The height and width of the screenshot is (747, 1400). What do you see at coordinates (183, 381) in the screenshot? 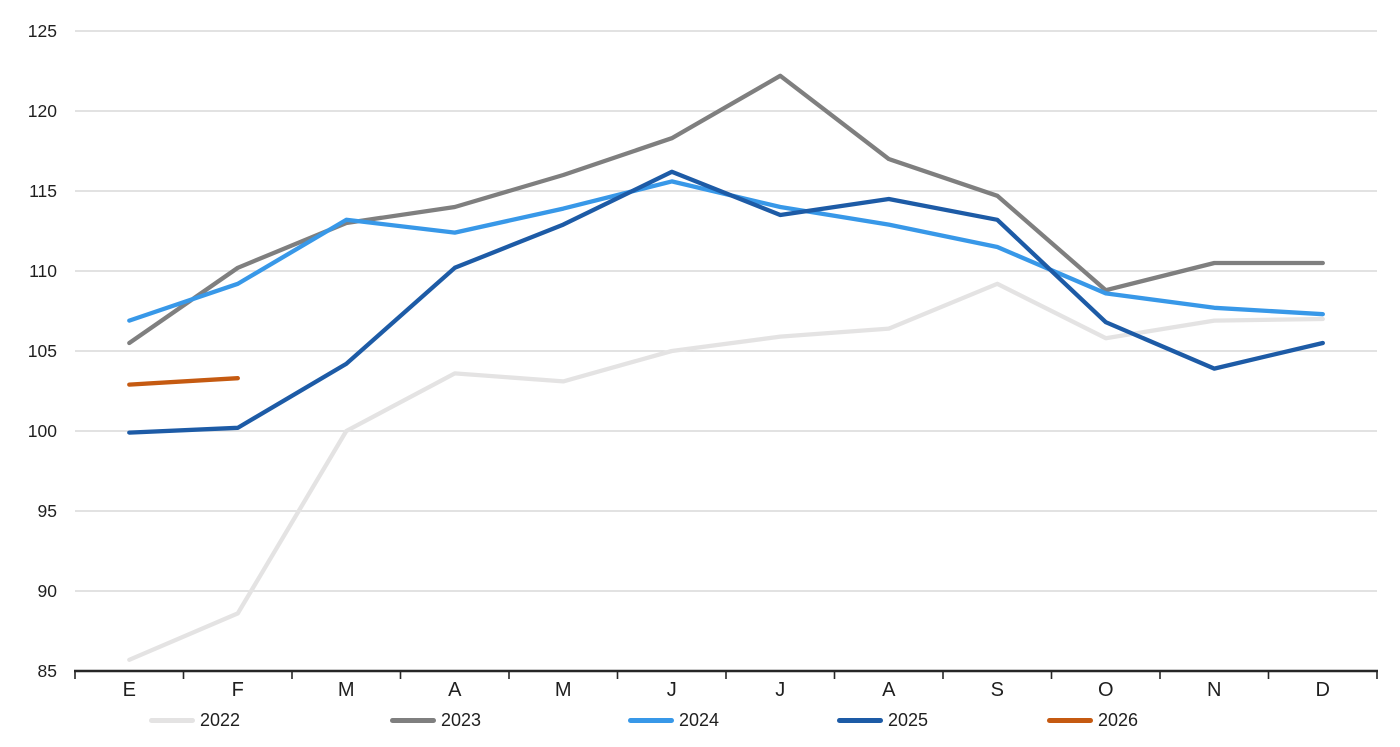
I see `series-line-2026` at bounding box center [183, 381].